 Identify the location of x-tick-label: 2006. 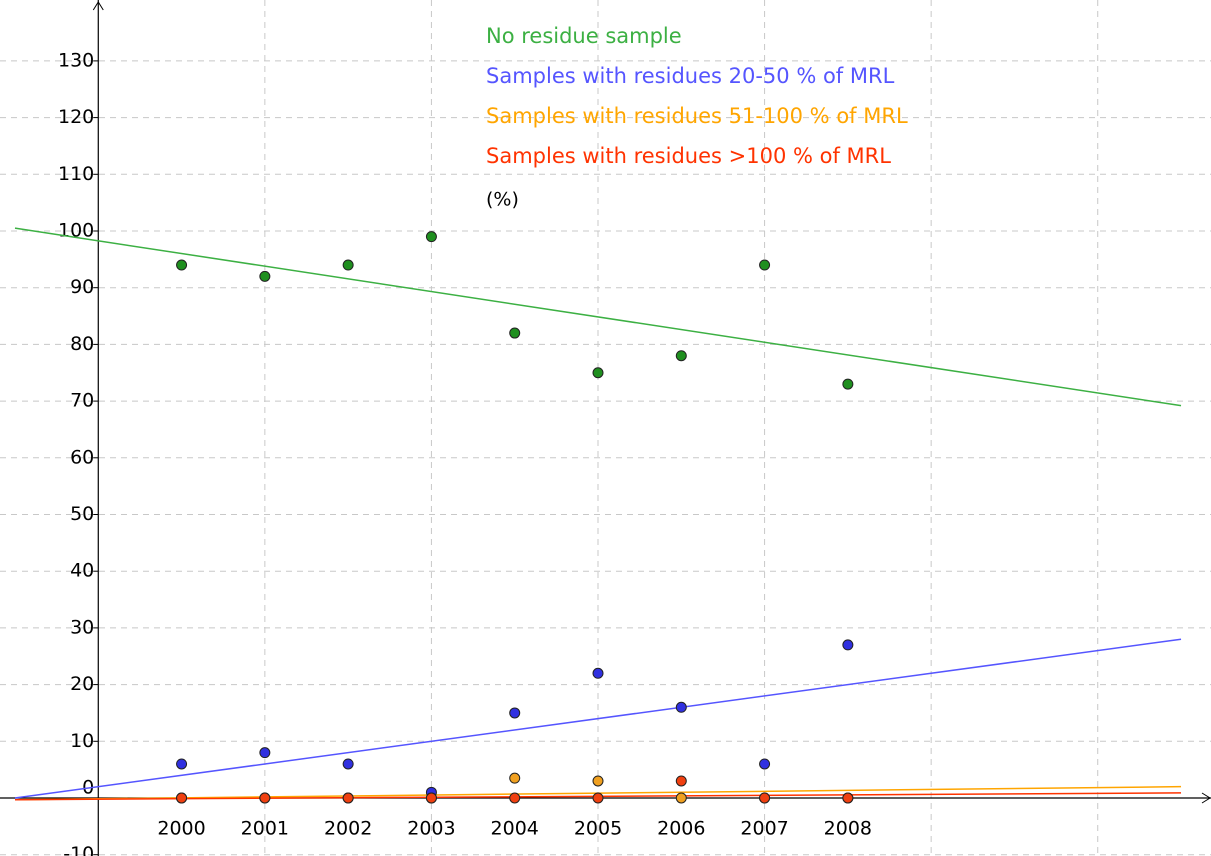
(681, 828).